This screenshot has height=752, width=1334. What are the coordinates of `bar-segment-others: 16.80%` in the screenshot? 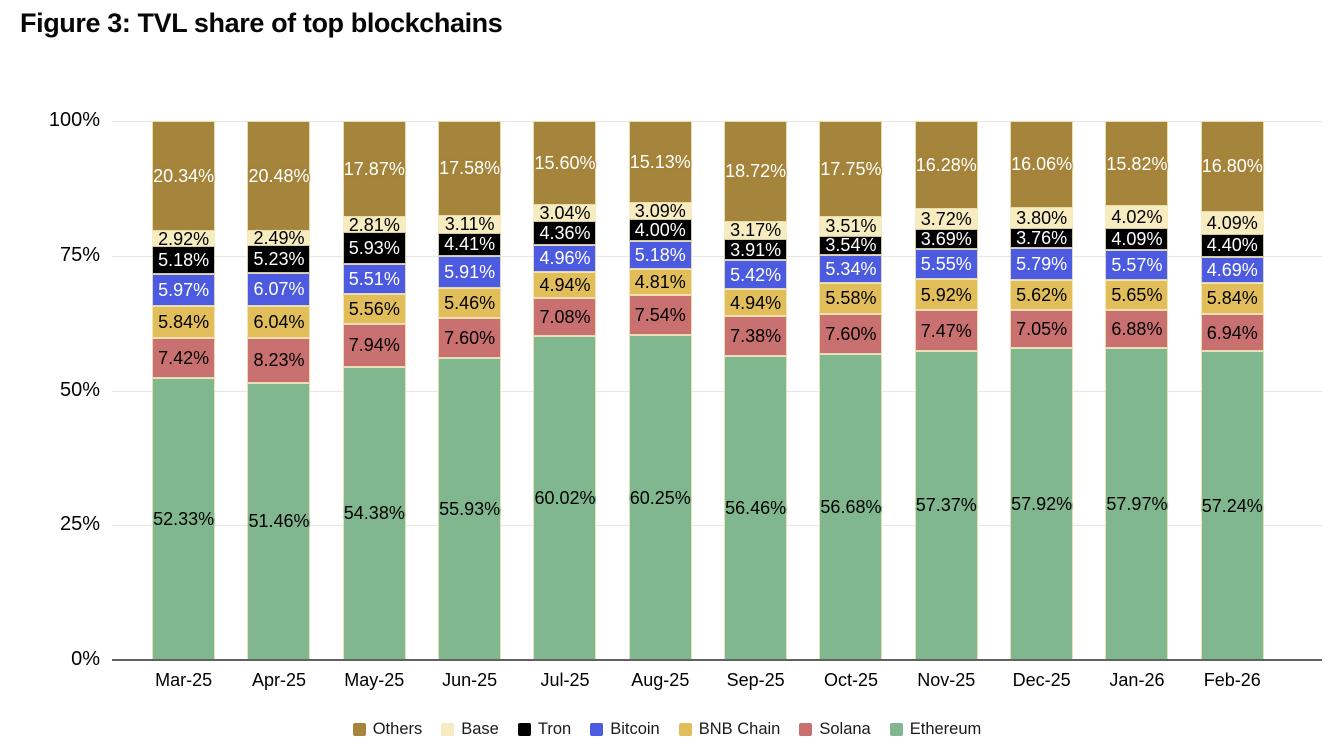 It's located at (1232, 166).